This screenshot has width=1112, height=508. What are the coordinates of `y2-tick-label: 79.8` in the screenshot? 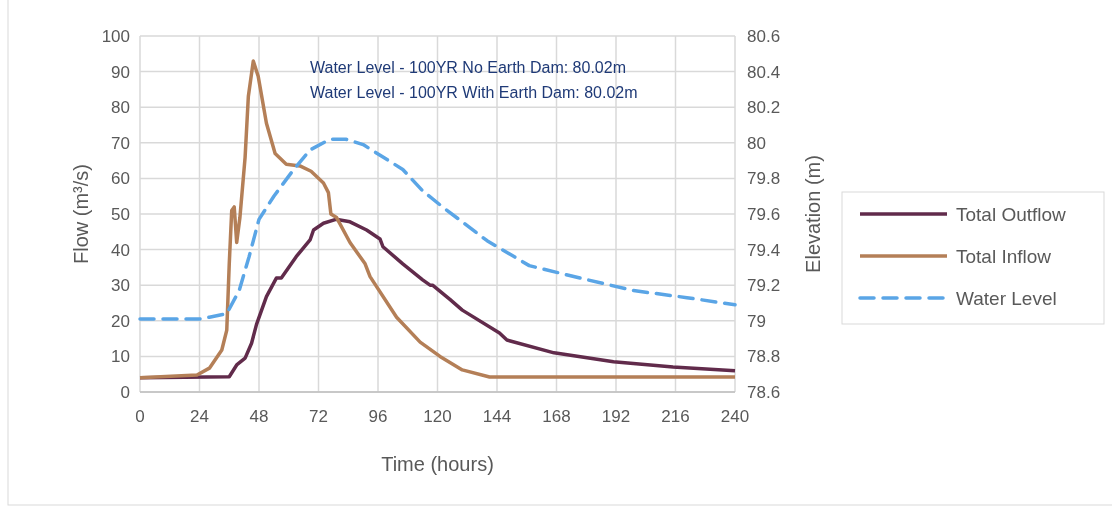 It's located at (764, 179).